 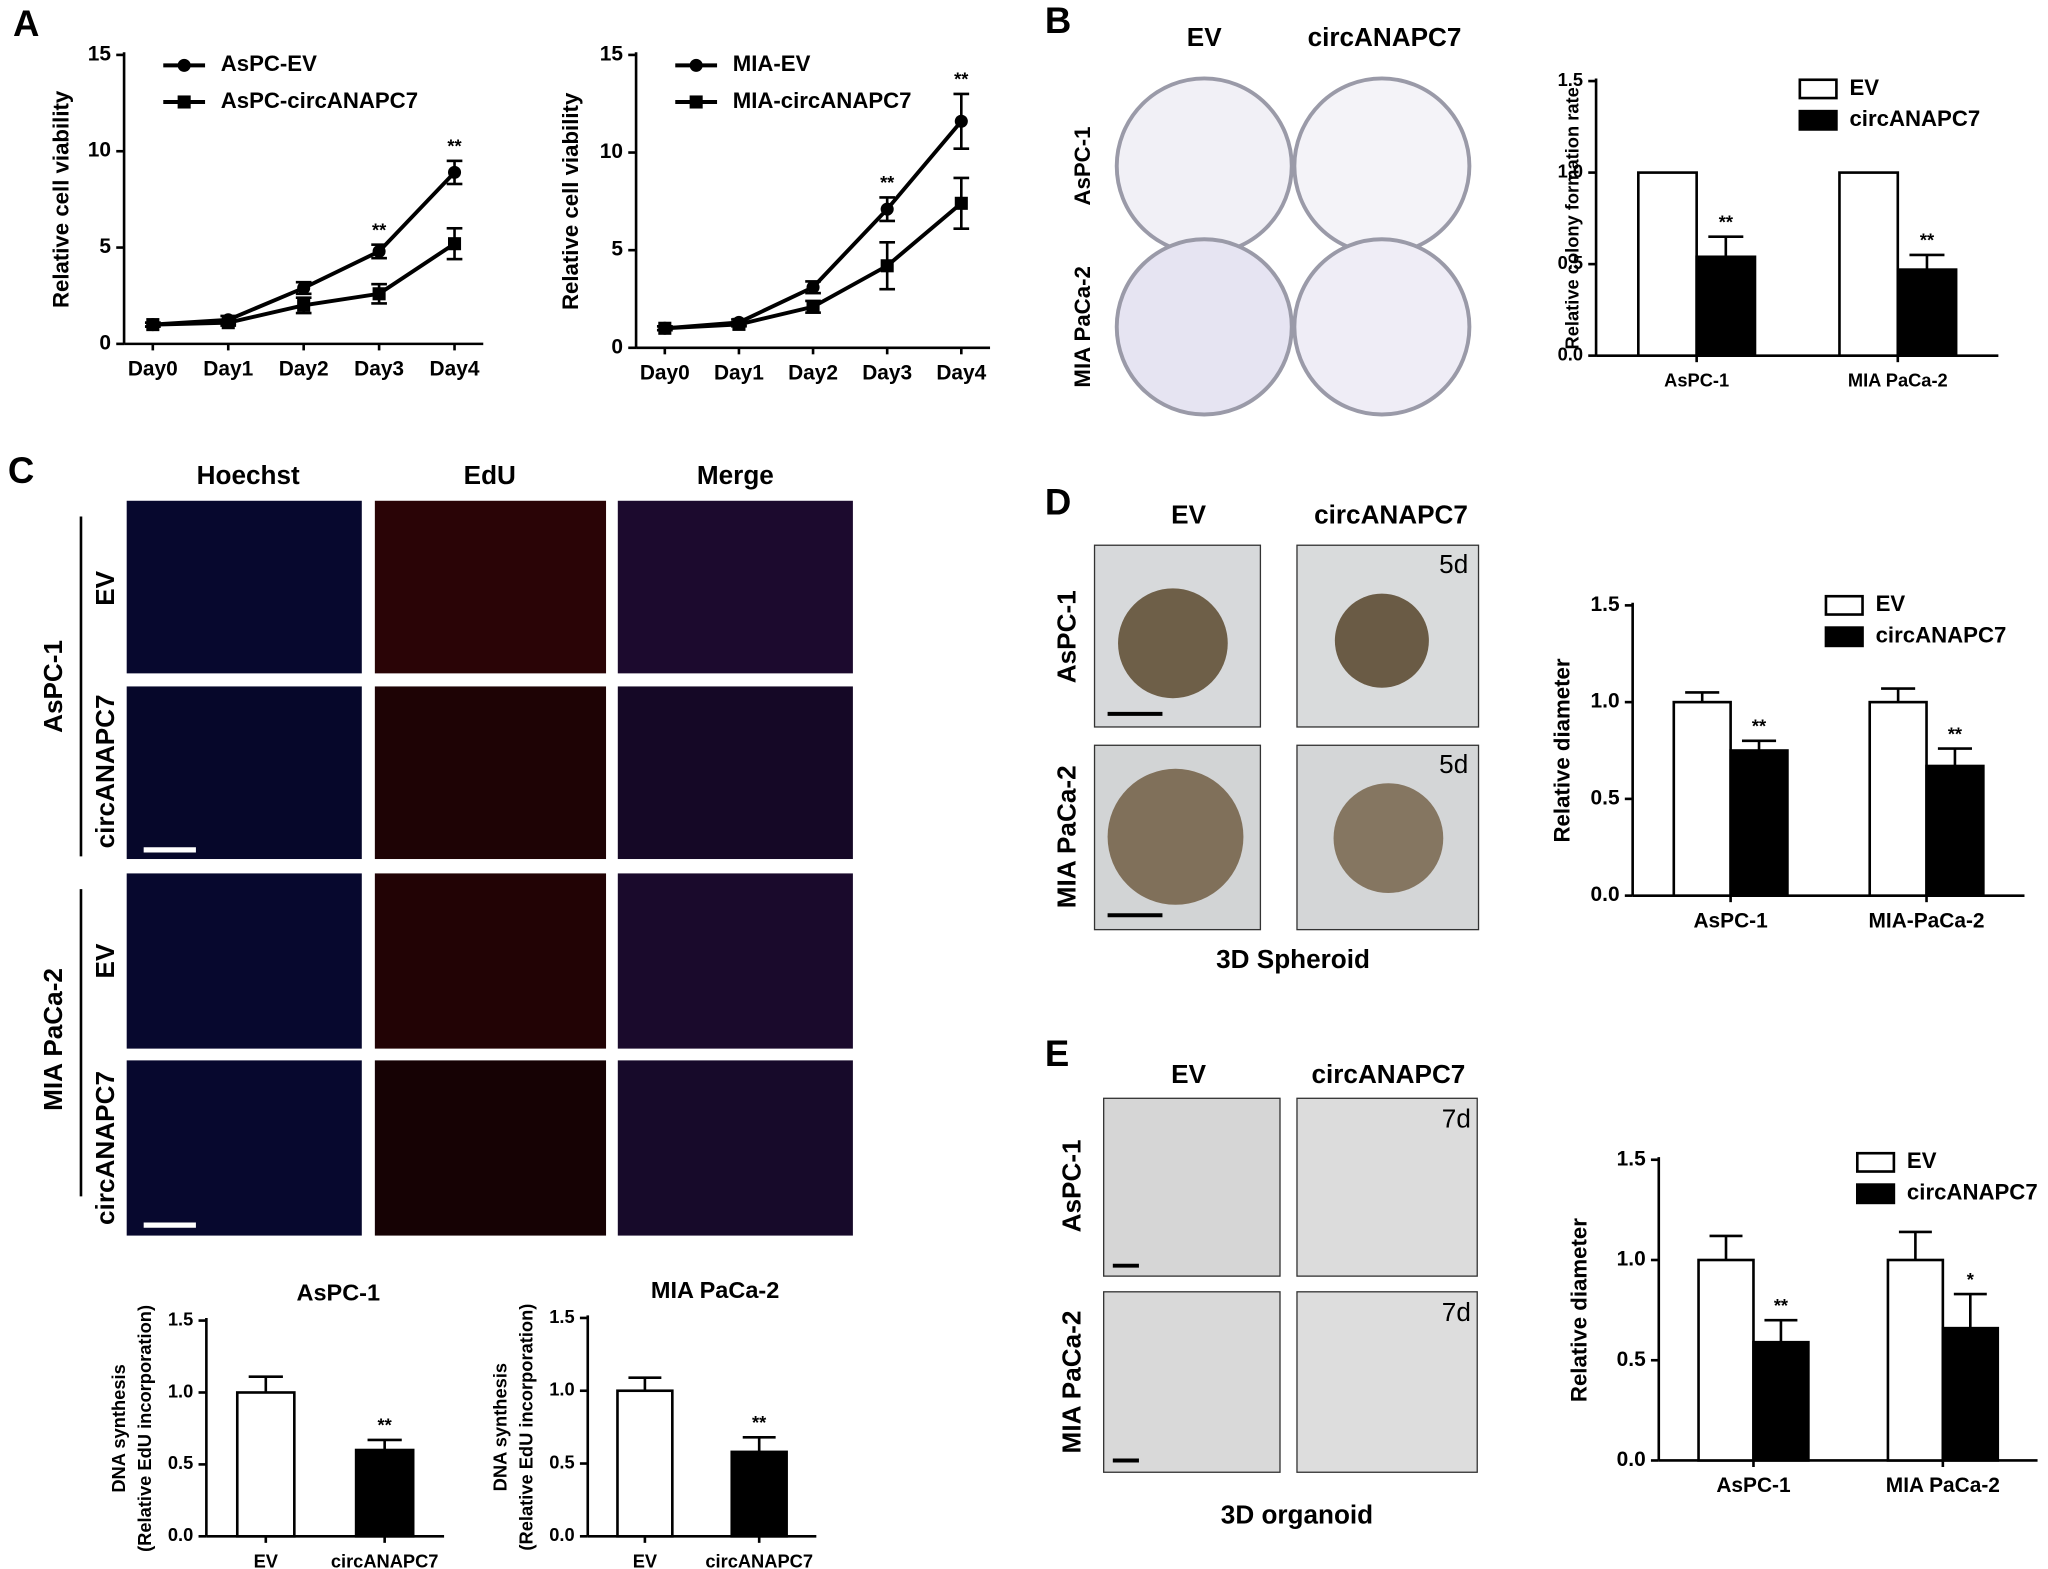 I want to click on x-tick-label: Day1, so click(x=739, y=372).